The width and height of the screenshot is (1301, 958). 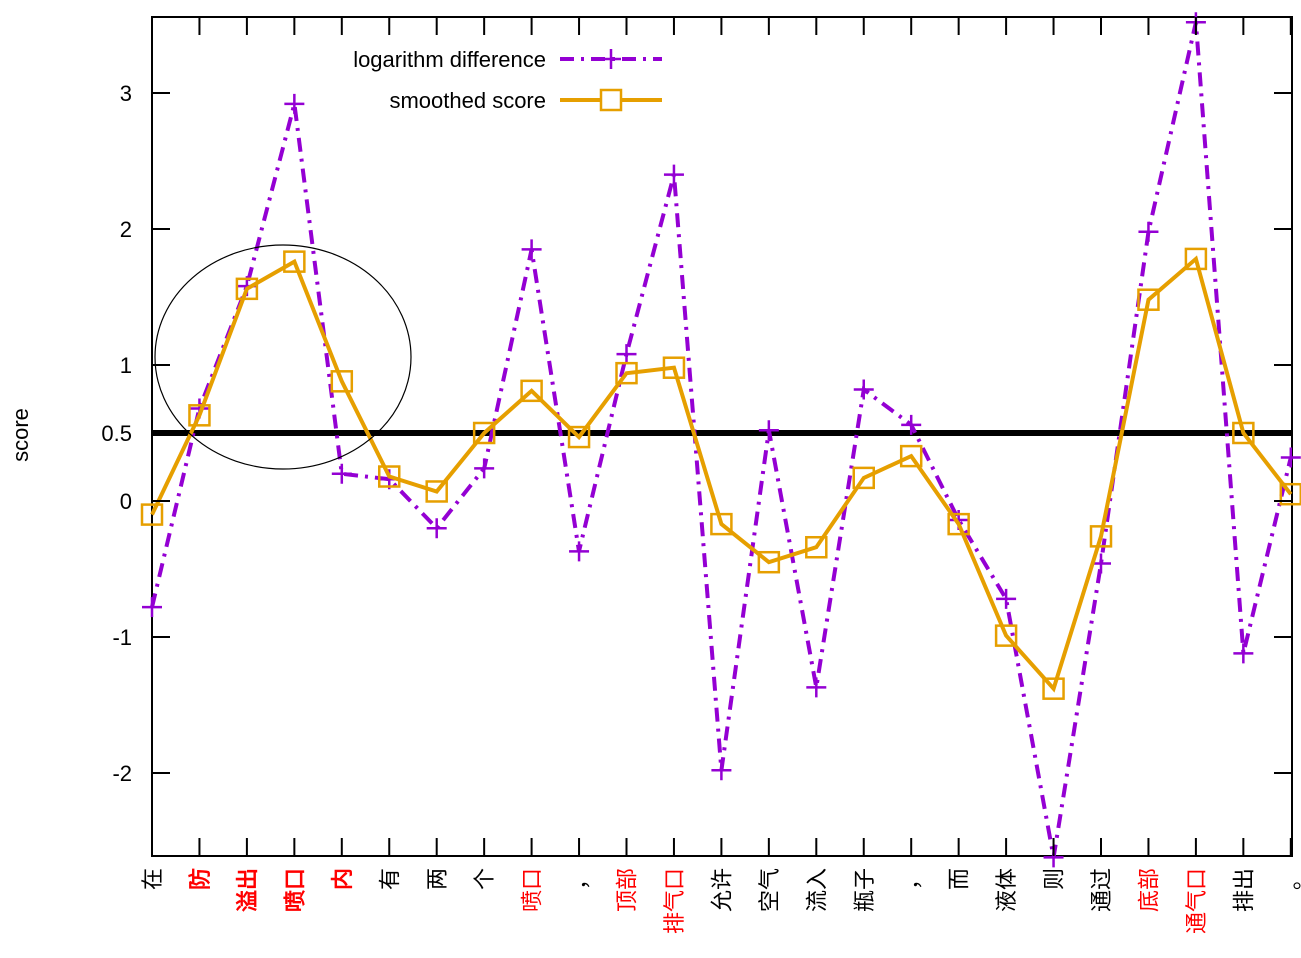 What do you see at coordinates (1055, 879) in the screenshot?
I see `x-category-label: 则` at bounding box center [1055, 879].